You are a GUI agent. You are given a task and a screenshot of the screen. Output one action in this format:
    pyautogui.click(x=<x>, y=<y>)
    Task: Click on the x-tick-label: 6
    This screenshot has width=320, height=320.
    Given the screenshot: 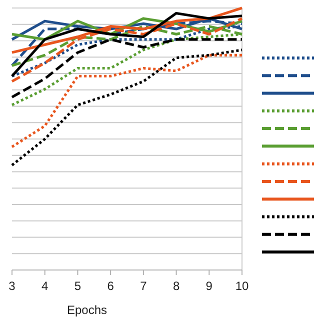 What is the action you would take?
    pyautogui.click(x=110, y=286)
    